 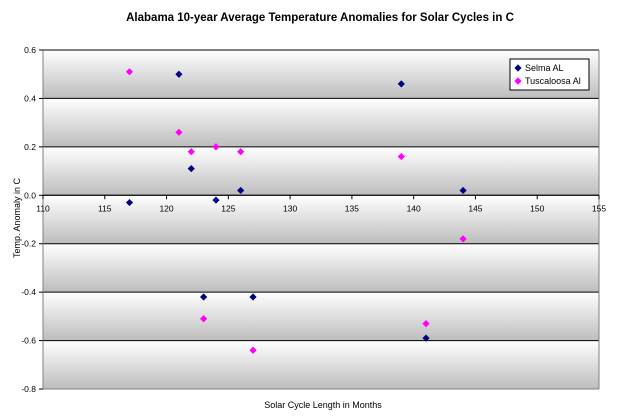 What do you see at coordinates (228, 208) in the screenshot?
I see `x-tick-label: 125` at bounding box center [228, 208].